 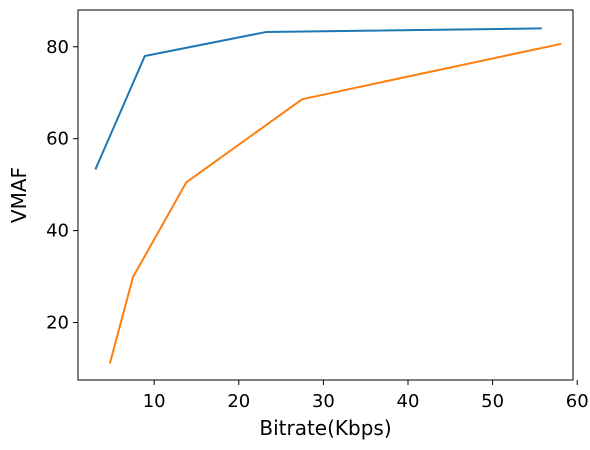 I want to click on x-tick-label: 40, so click(x=408, y=401).